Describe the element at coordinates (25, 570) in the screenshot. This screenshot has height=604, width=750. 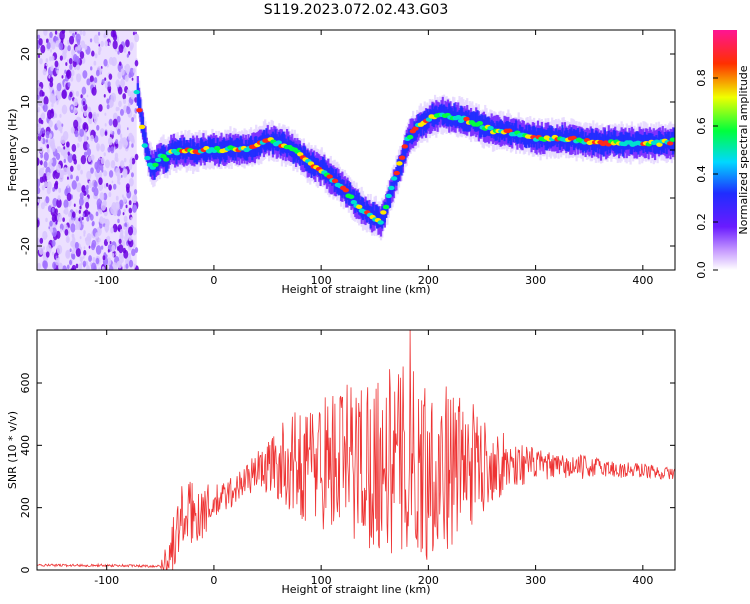
I see `y-tick-label: 0` at that location.